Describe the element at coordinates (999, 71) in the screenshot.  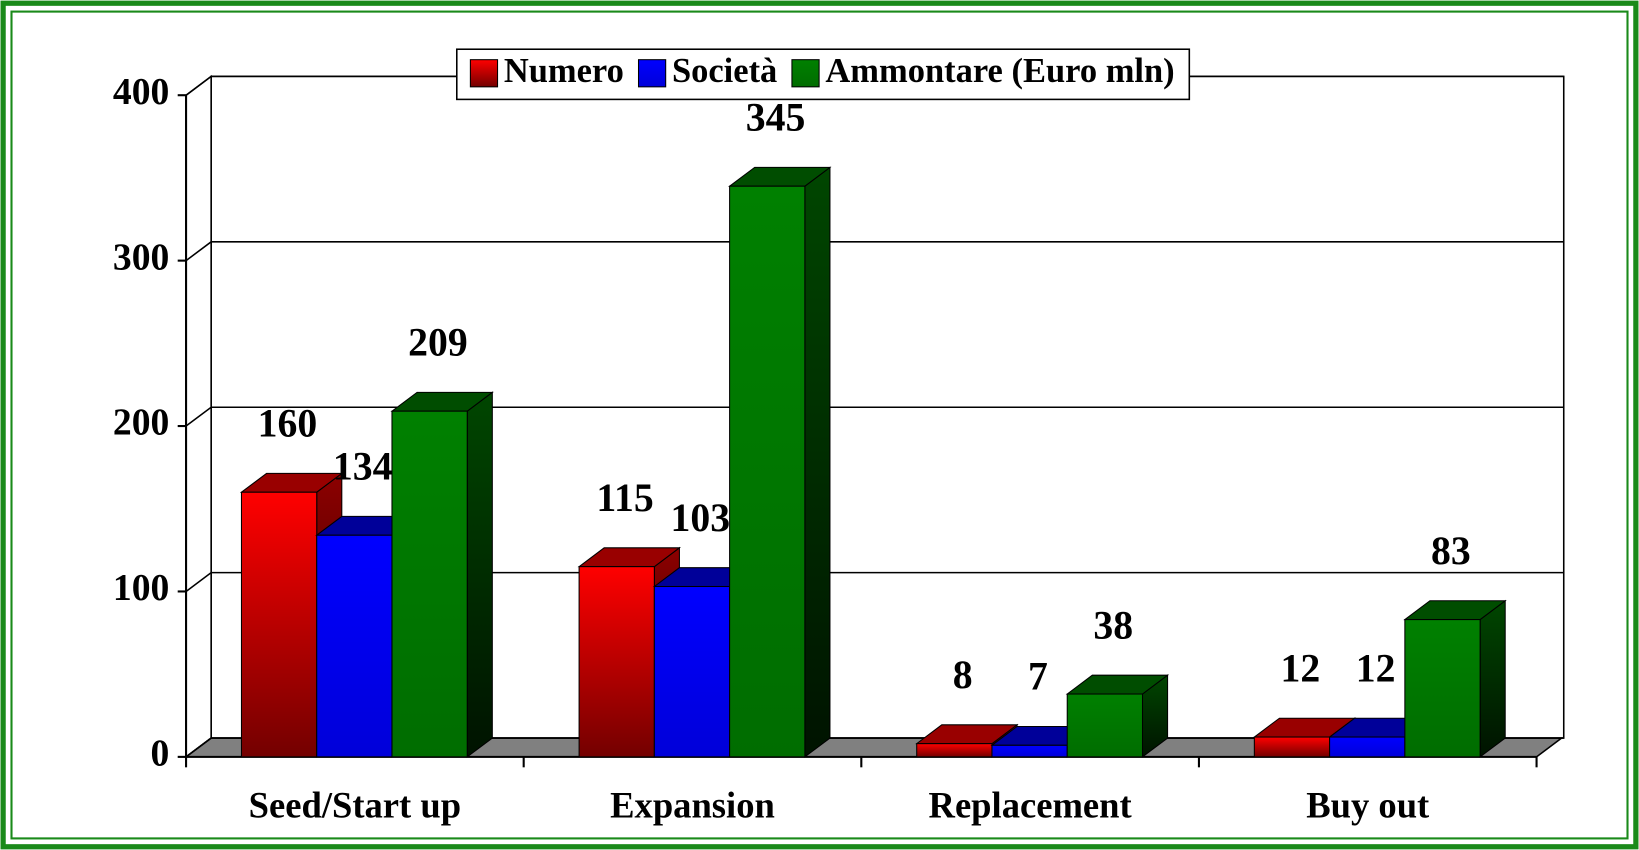
I see `legend-label: Ammontare (Euro mln)` at that location.